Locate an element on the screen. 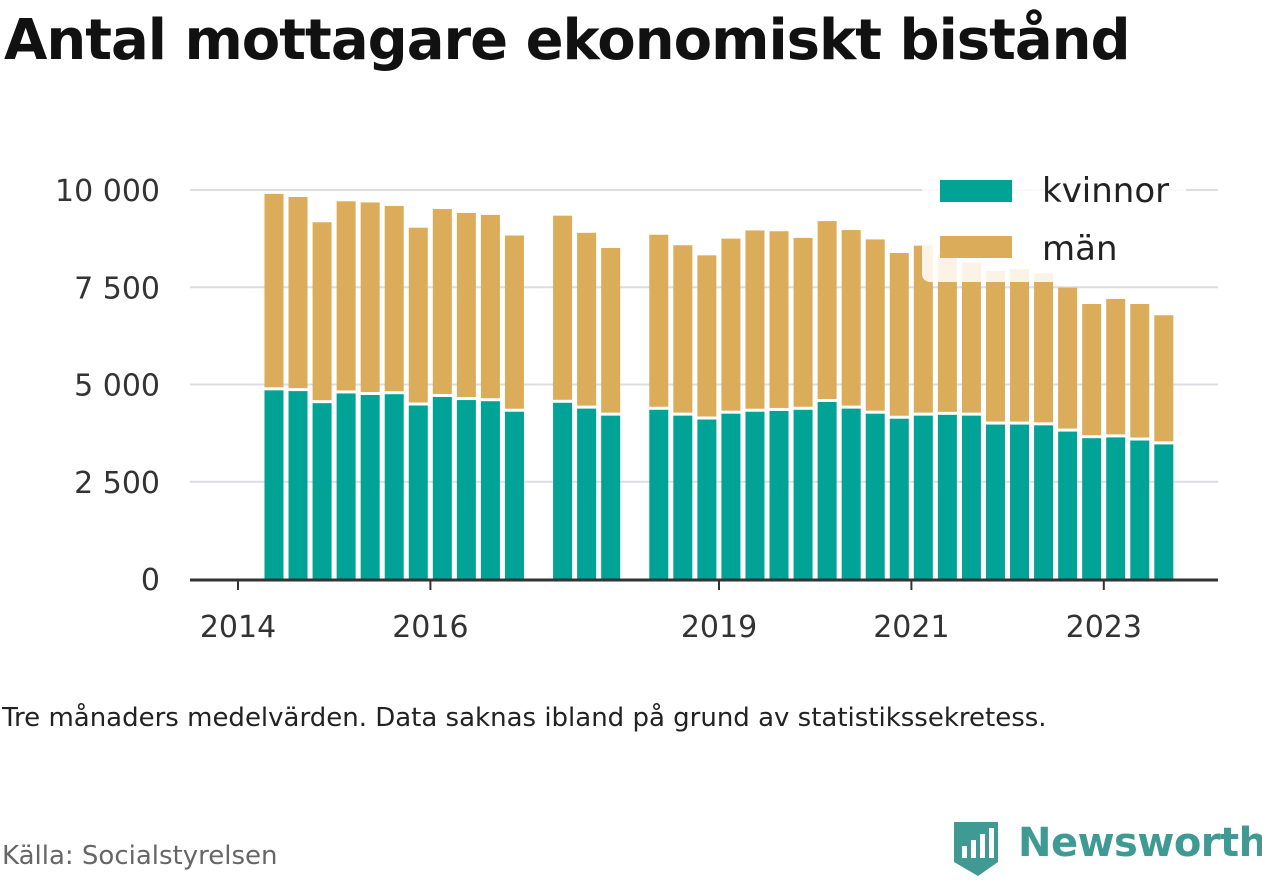 This screenshot has height=882, width=1262. y-tick-label: 2 500 is located at coordinates (117, 483).